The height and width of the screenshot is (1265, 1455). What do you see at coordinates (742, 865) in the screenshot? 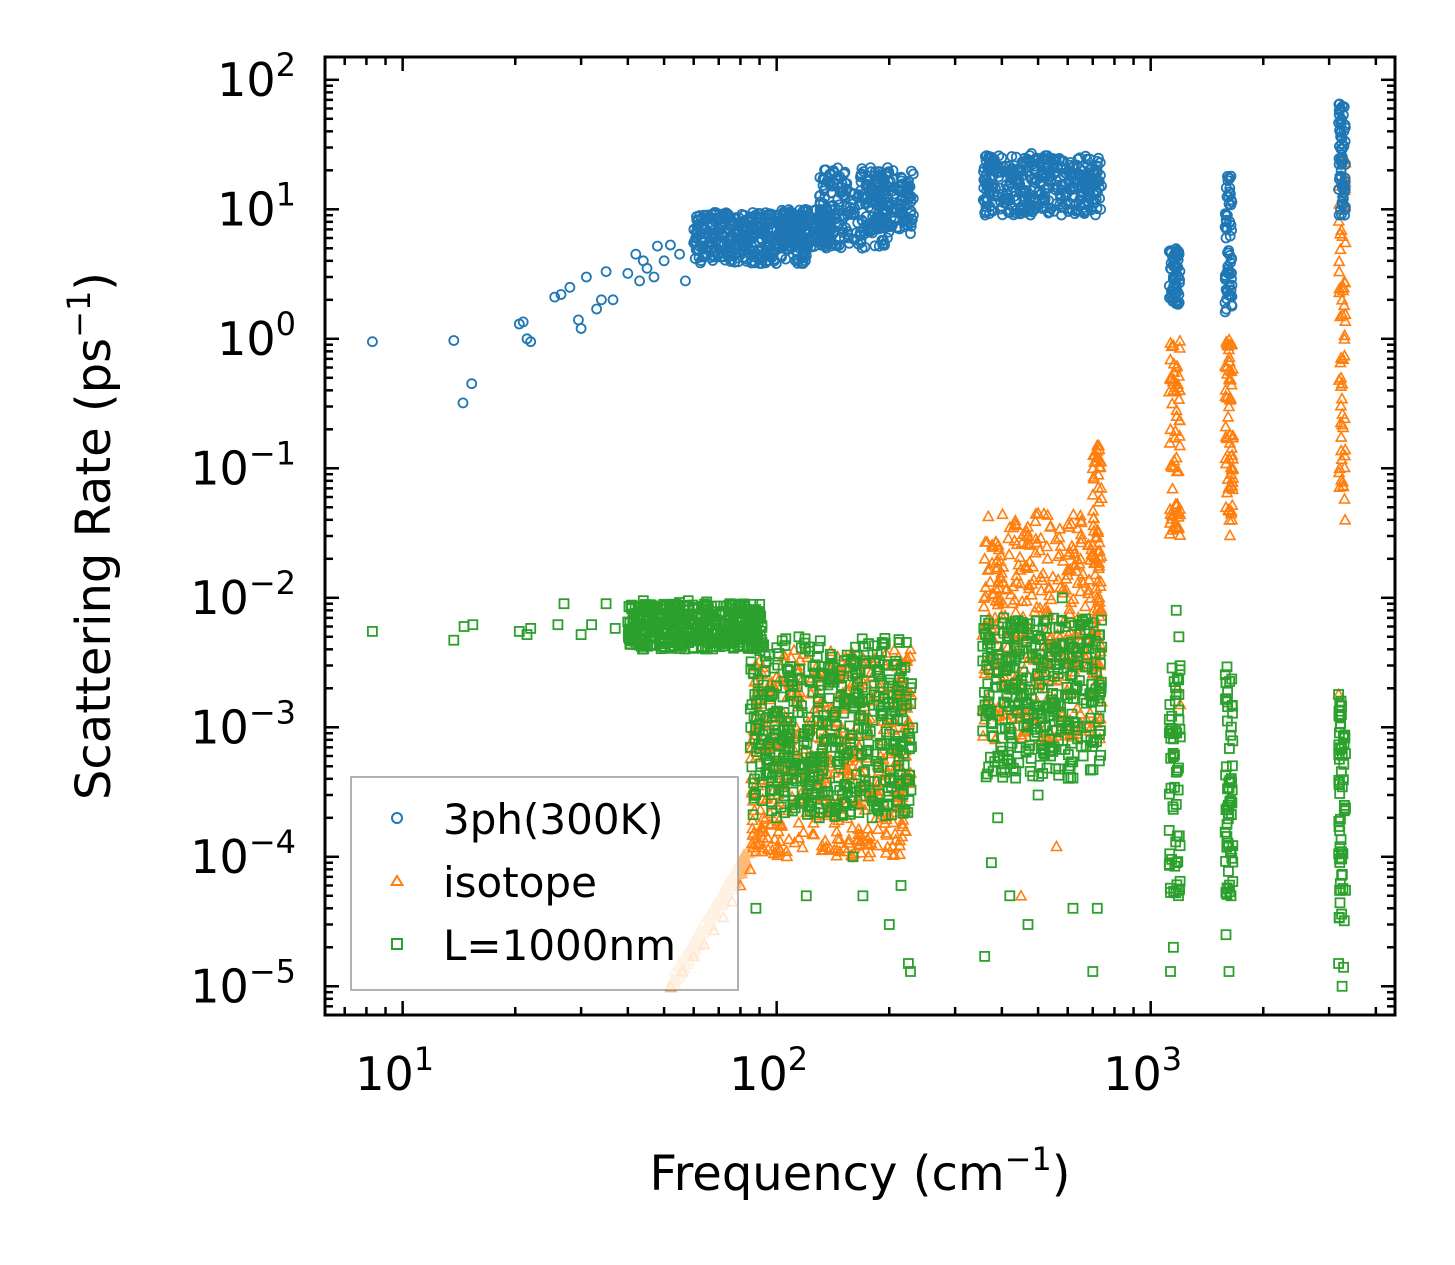
I see `isotope-branch-point` at bounding box center [742, 865].